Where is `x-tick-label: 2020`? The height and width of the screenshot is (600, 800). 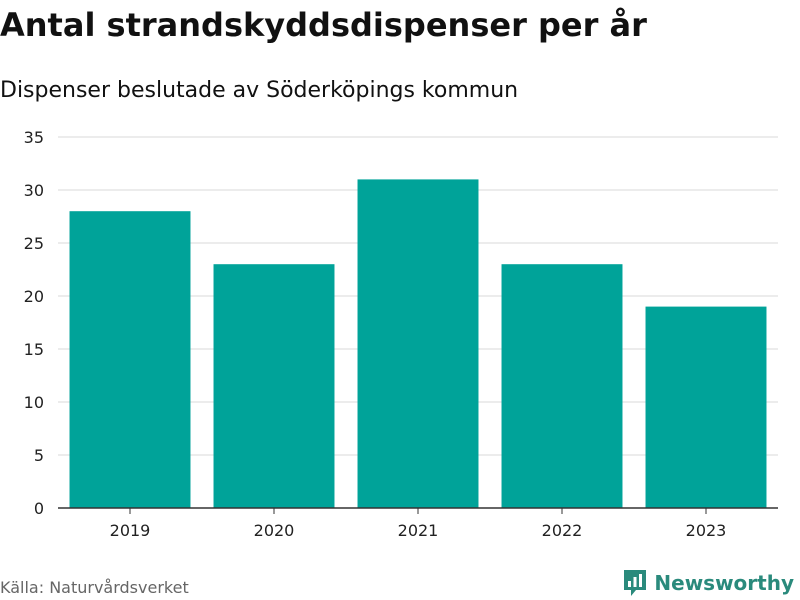 x-tick-label: 2020 is located at coordinates (274, 530).